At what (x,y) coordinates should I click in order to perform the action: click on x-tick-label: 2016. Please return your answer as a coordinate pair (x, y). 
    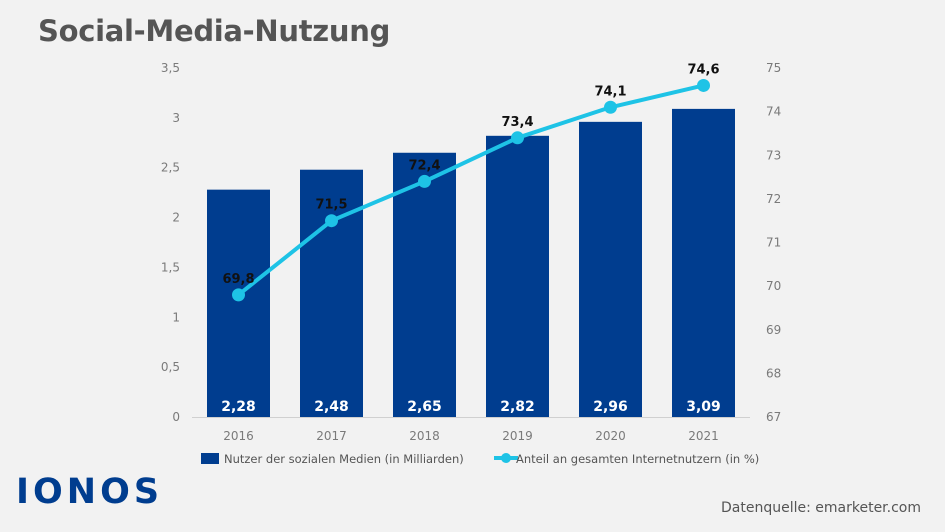
    Looking at the image, I should click on (238, 436).